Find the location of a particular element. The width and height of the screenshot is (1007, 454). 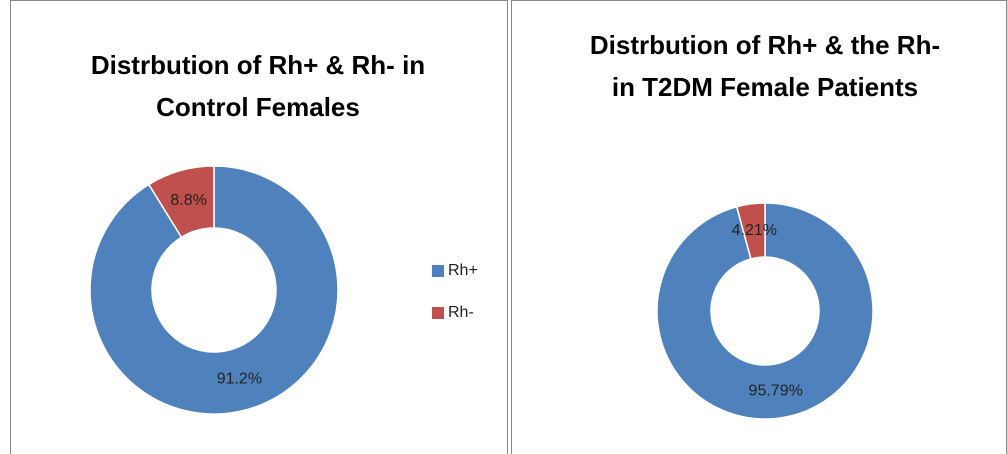

data-label: 8.8% is located at coordinates (188, 200).